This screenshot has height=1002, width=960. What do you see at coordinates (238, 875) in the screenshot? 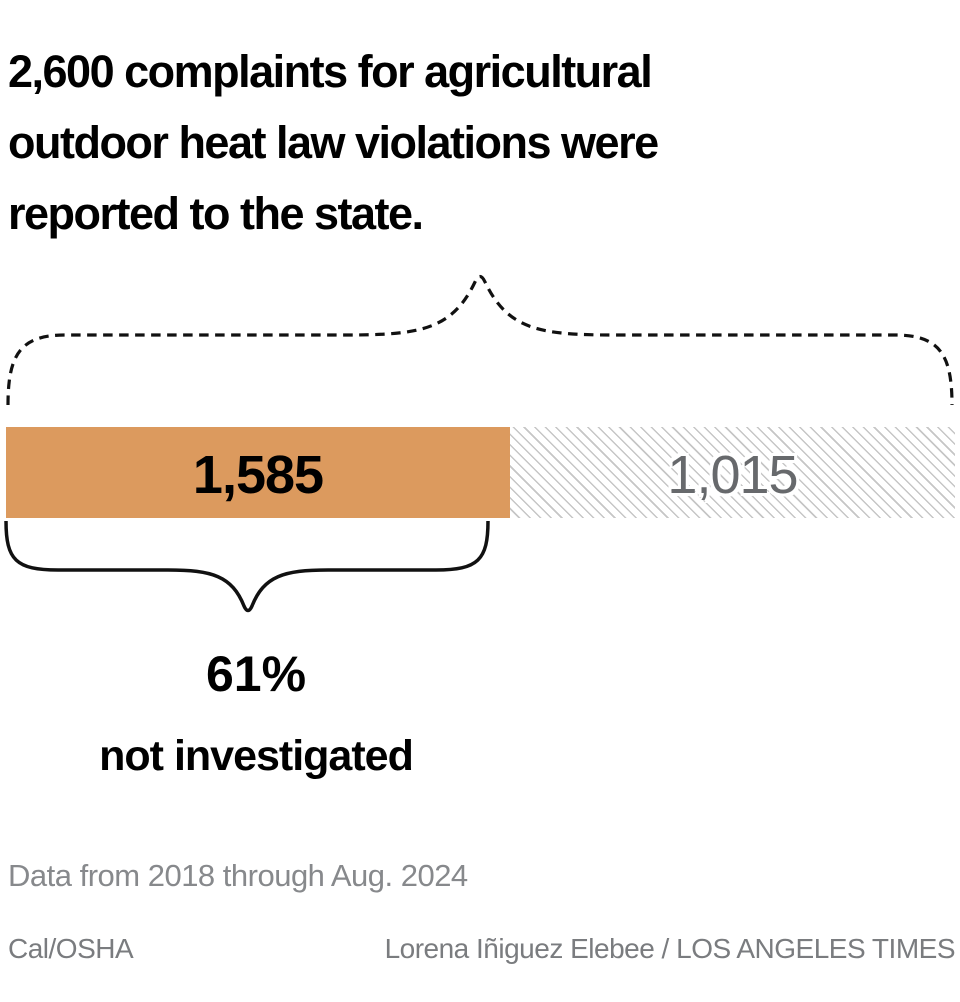
I see `data-note: Data from 2018 through Aug. 2024` at bounding box center [238, 875].